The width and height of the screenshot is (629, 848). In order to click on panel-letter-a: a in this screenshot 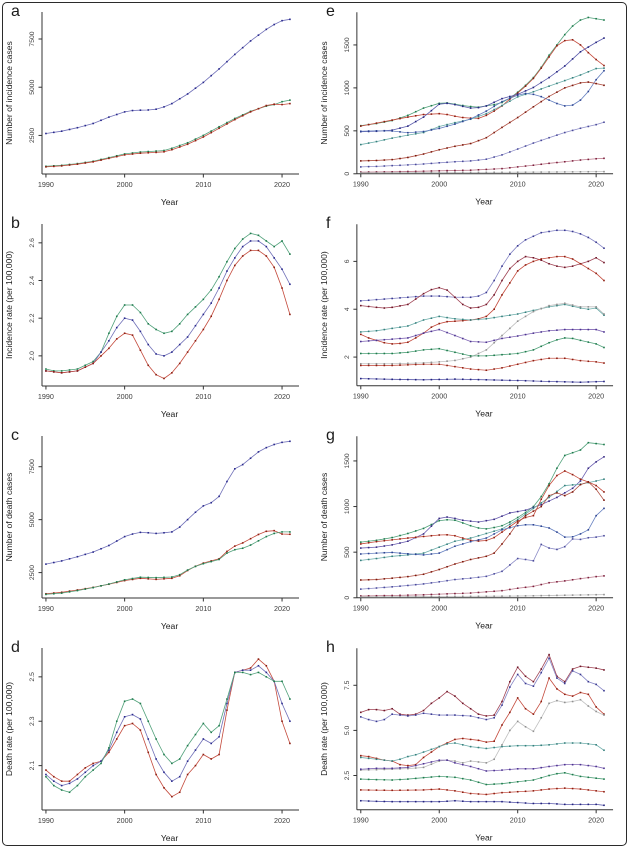, I will do `click(15, 11)`.